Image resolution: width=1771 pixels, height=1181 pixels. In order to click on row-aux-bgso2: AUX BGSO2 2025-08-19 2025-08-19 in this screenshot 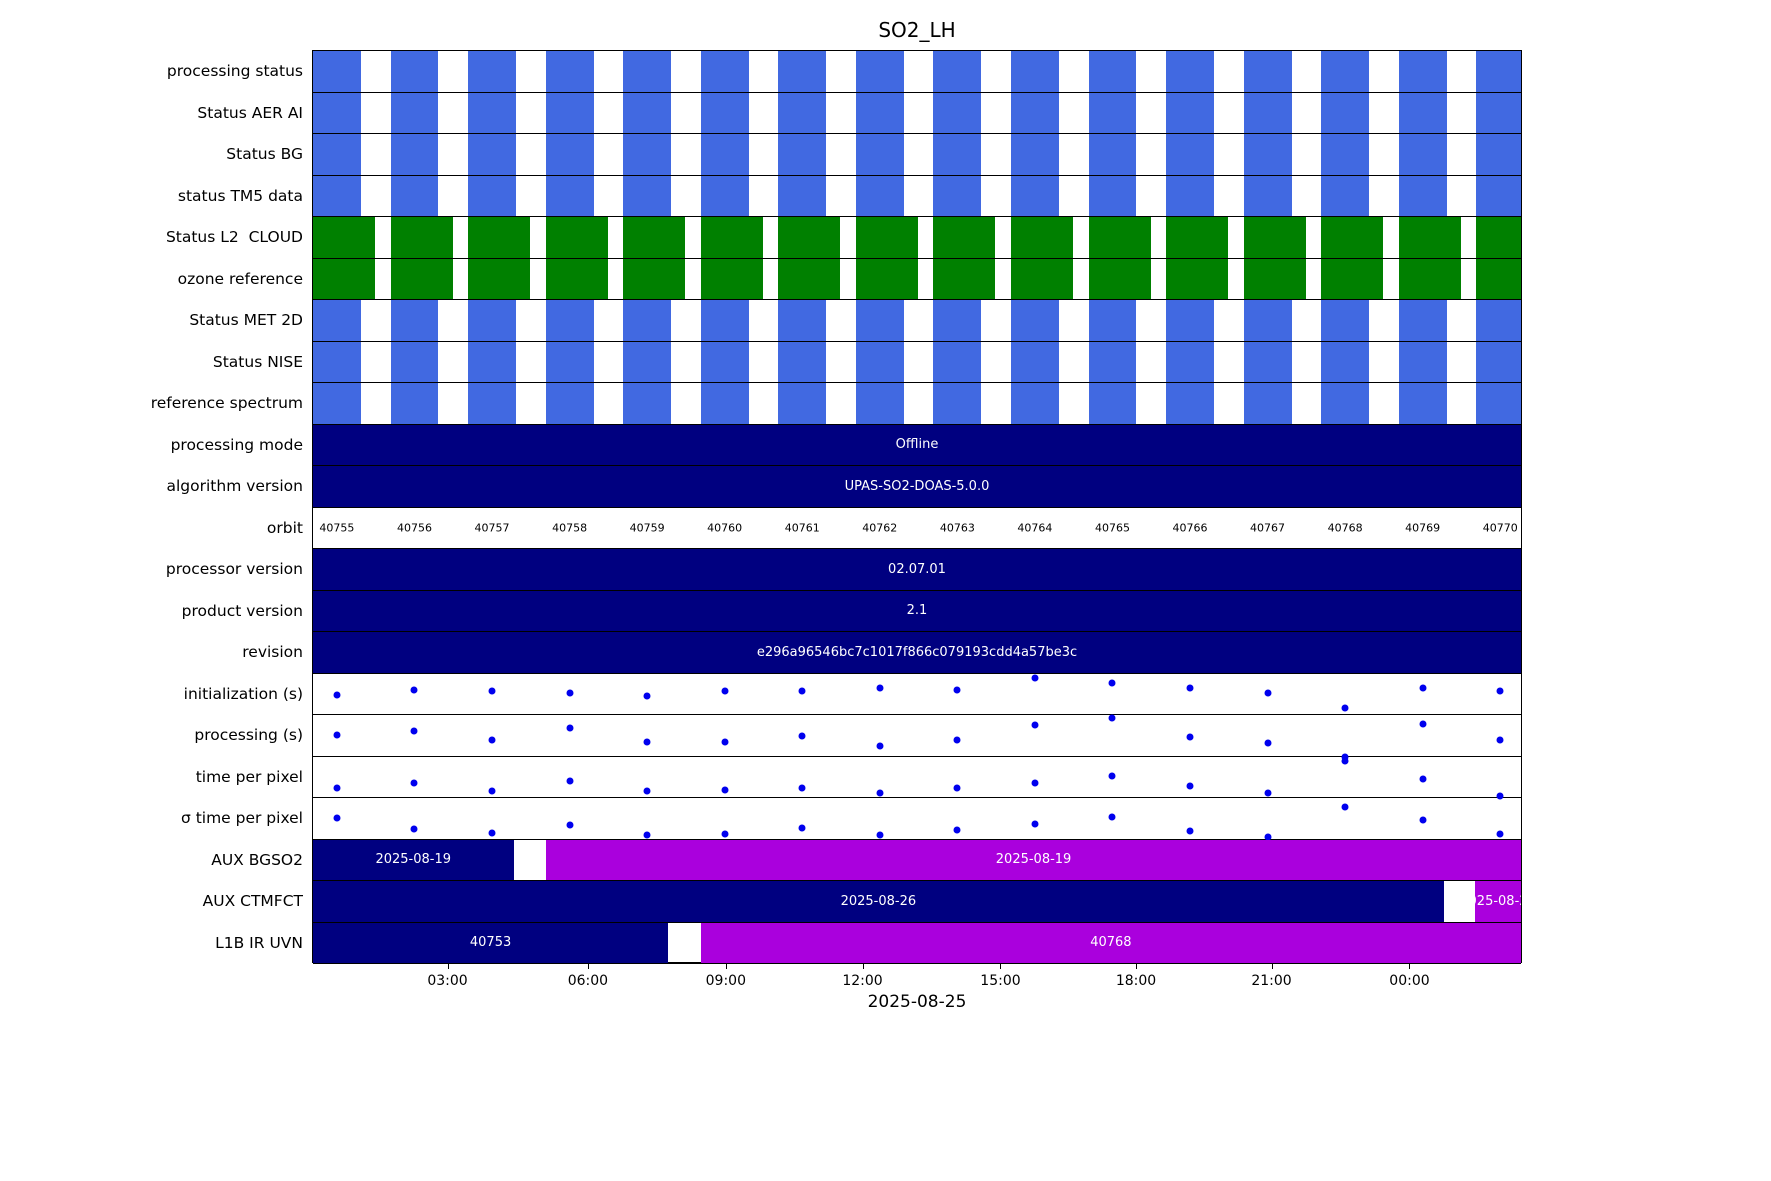, I will do `click(866, 860)`.